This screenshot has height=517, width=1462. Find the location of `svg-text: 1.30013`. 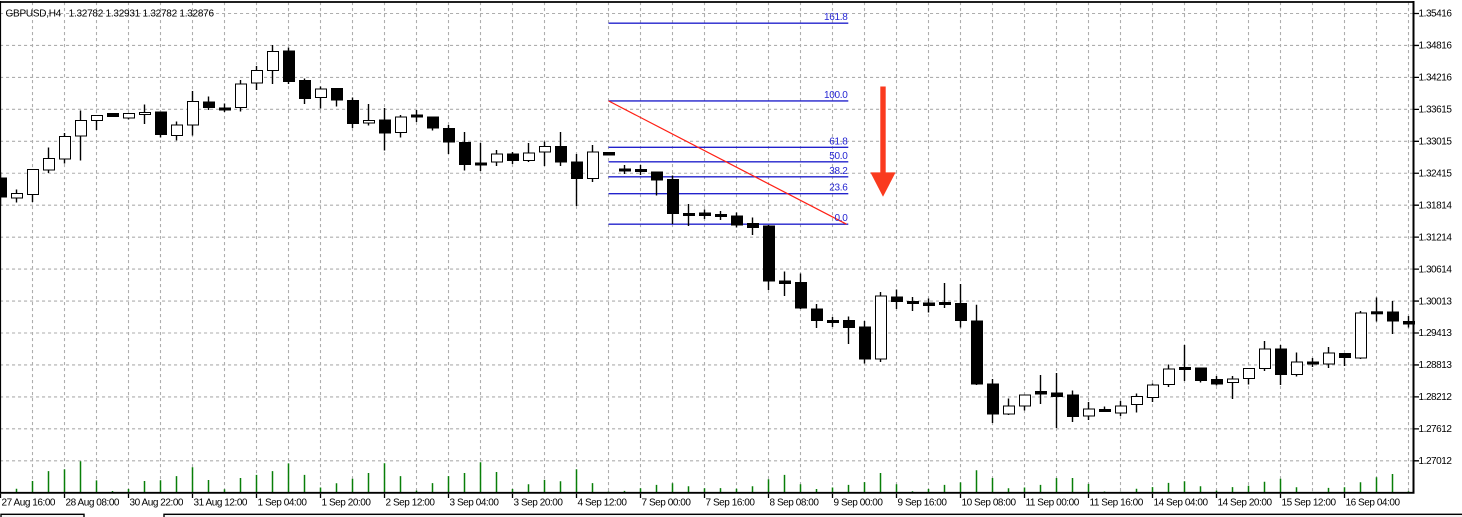

svg-text: 1.30013 is located at coordinates (1436, 301).